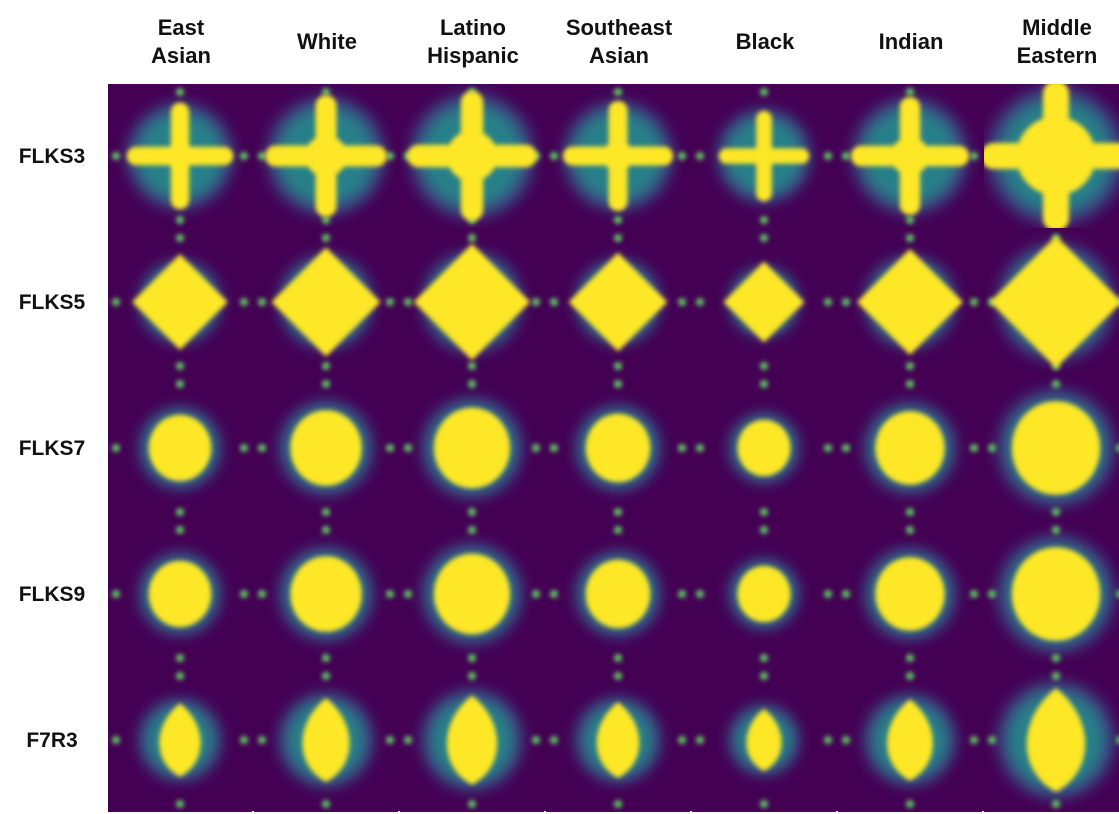  What do you see at coordinates (52, 448) in the screenshot?
I see `row-label: FLKS7` at bounding box center [52, 448].